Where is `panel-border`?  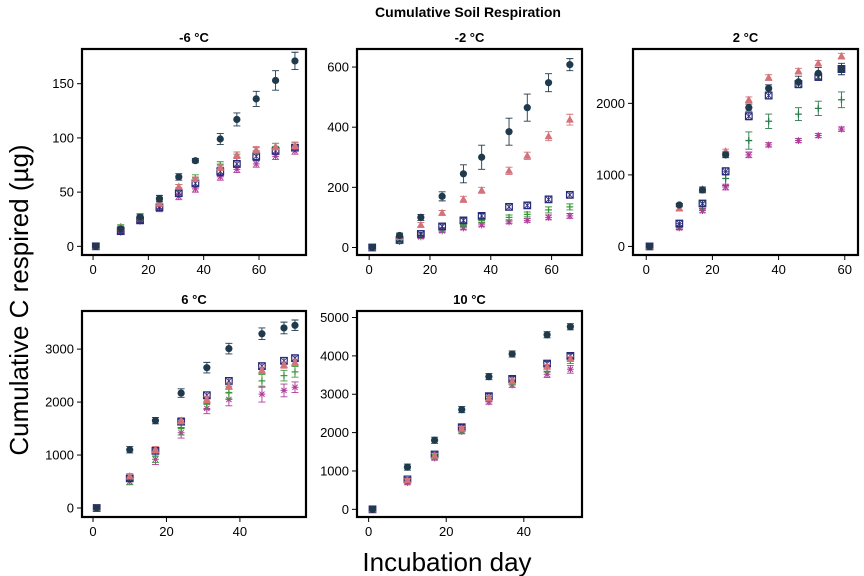 panel-border is located at coordinates (194, 152).